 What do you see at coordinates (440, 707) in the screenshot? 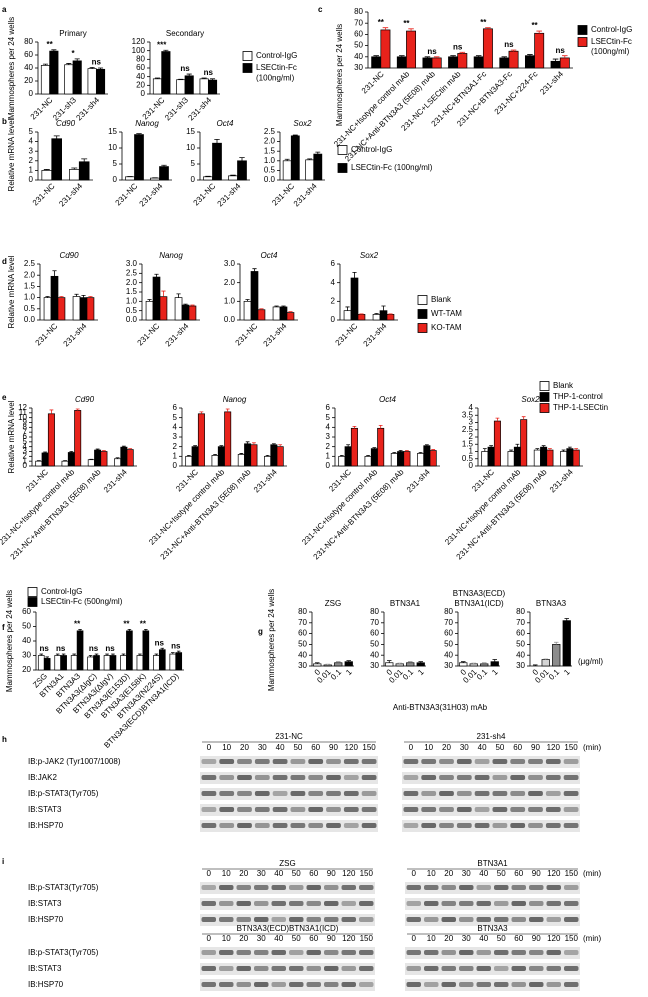
I see `x-axis-label: Anti-BTN3A3(31H03) mAb` at bounding box center [440, 707].